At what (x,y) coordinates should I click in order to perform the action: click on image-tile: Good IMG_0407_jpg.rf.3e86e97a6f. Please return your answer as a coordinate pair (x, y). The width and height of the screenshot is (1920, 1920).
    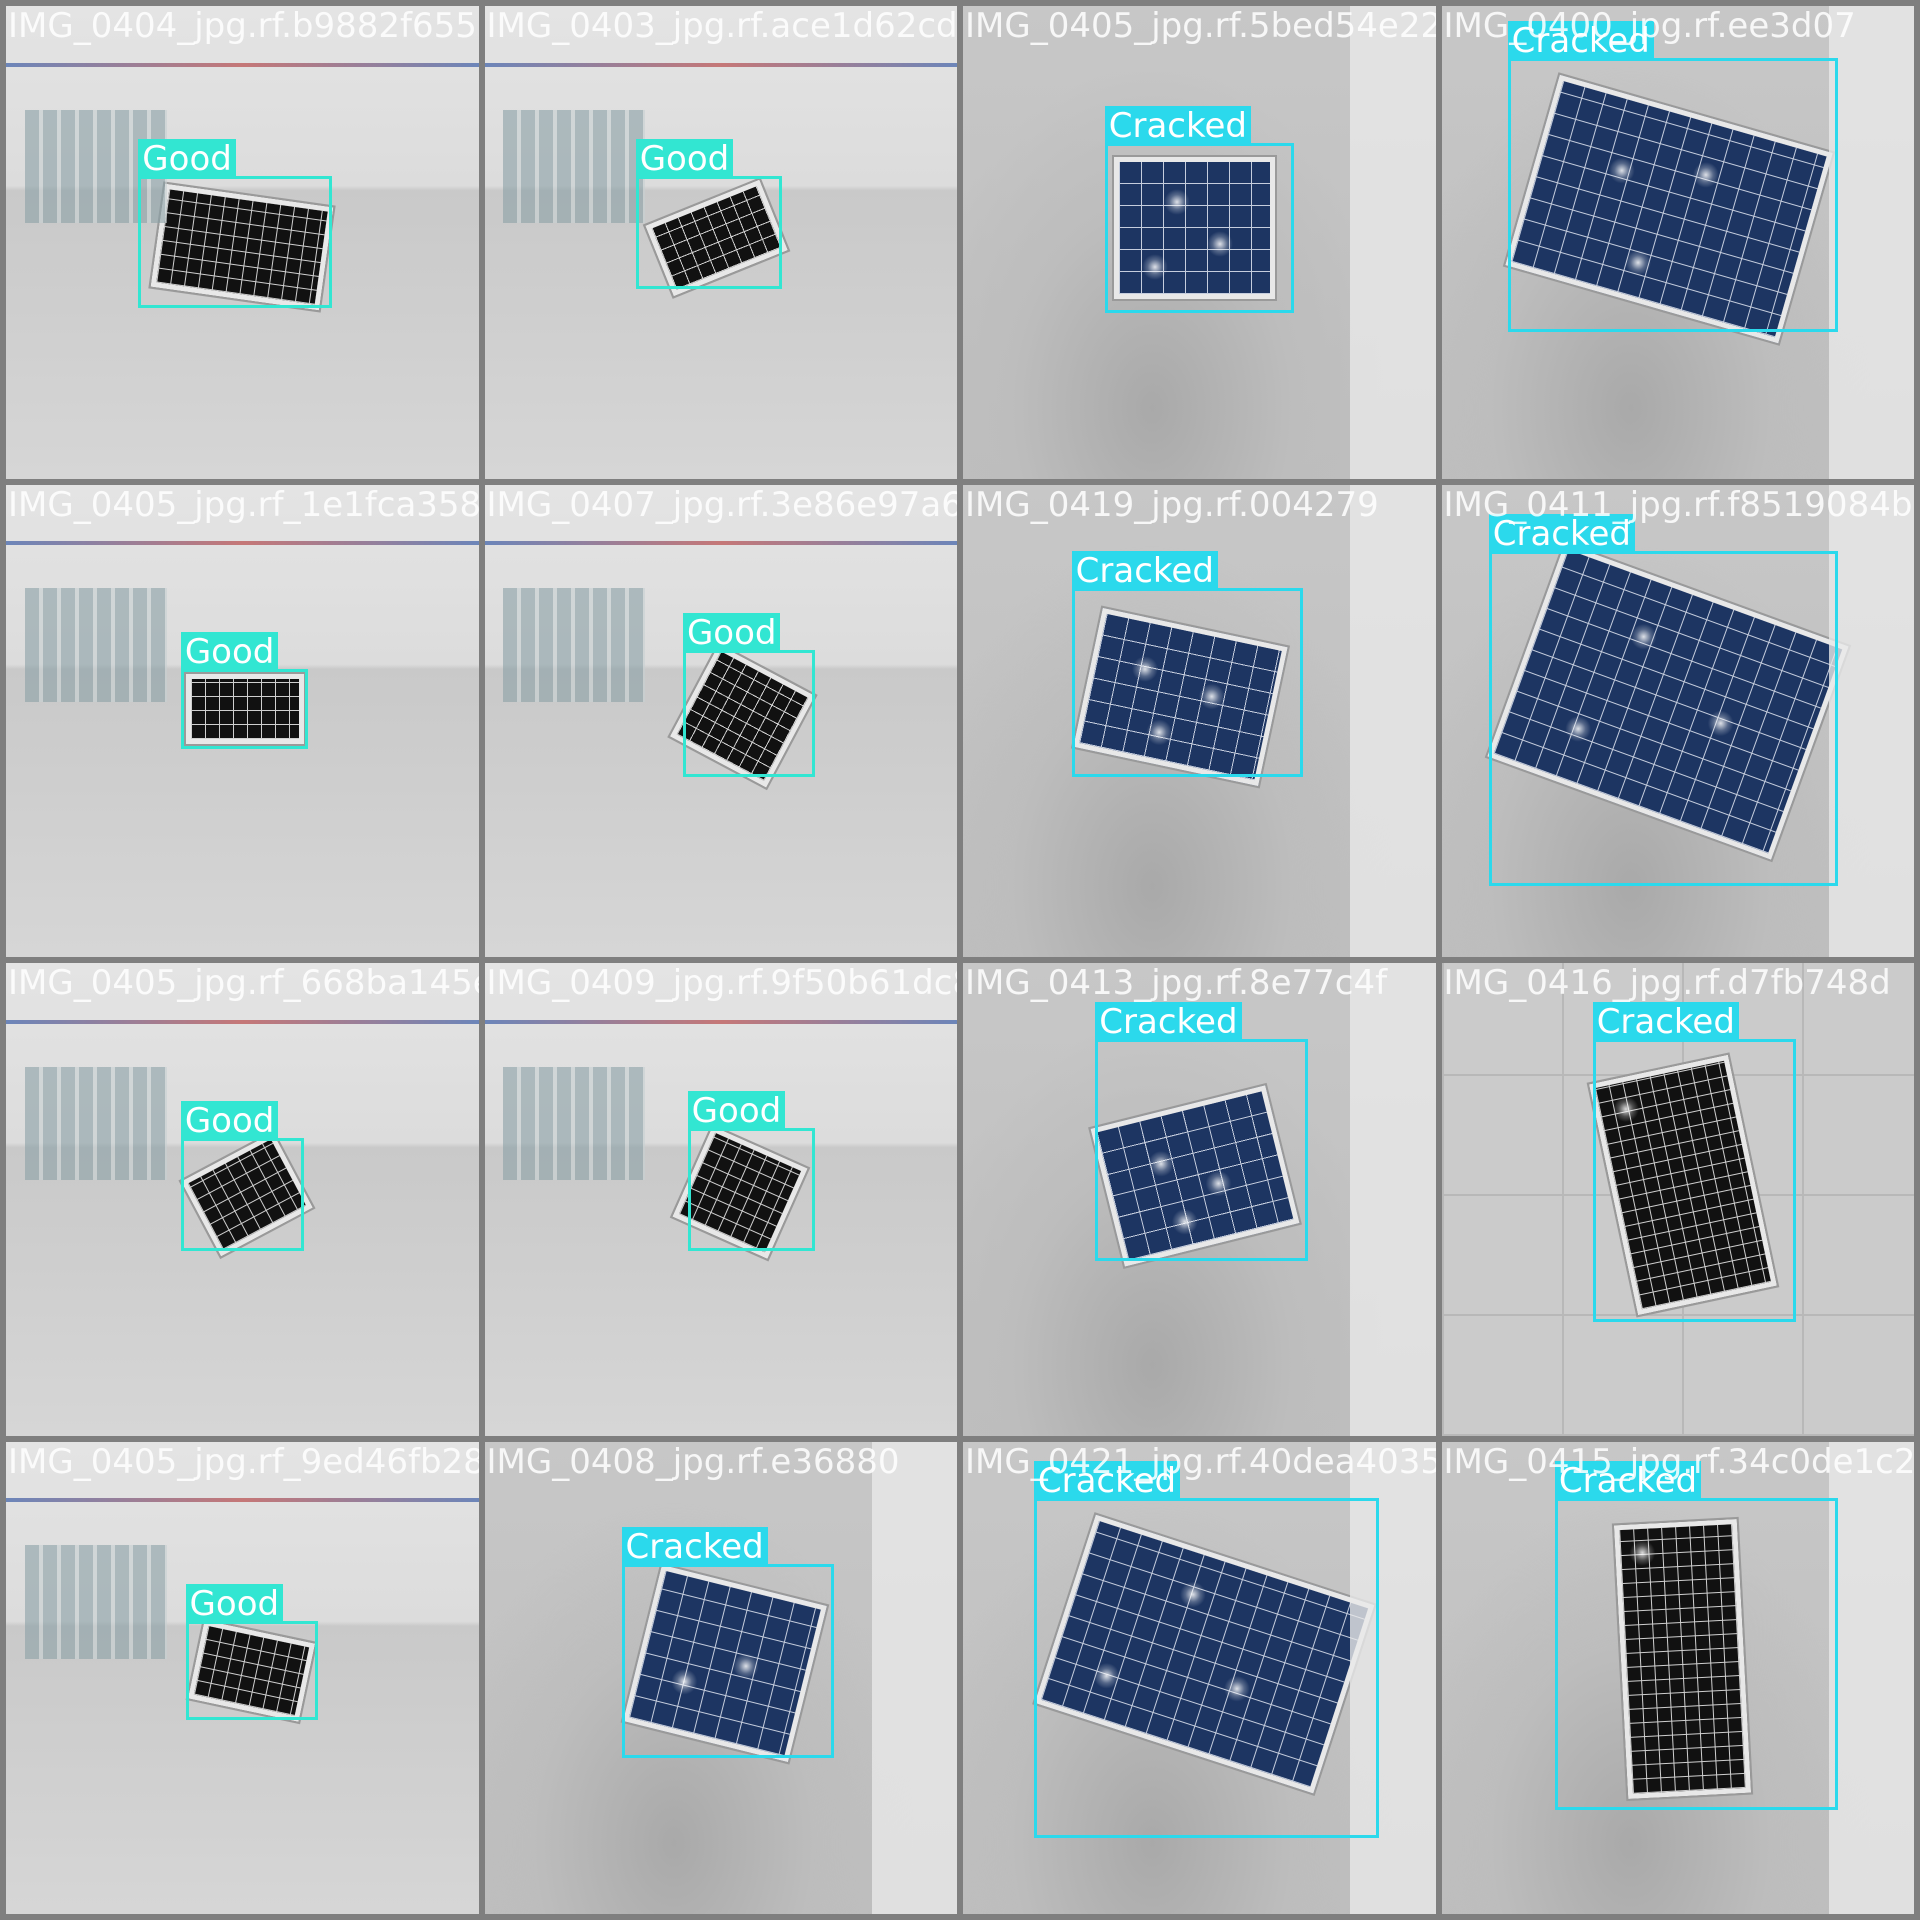
    Looking at the image, I should click on (721, 720).